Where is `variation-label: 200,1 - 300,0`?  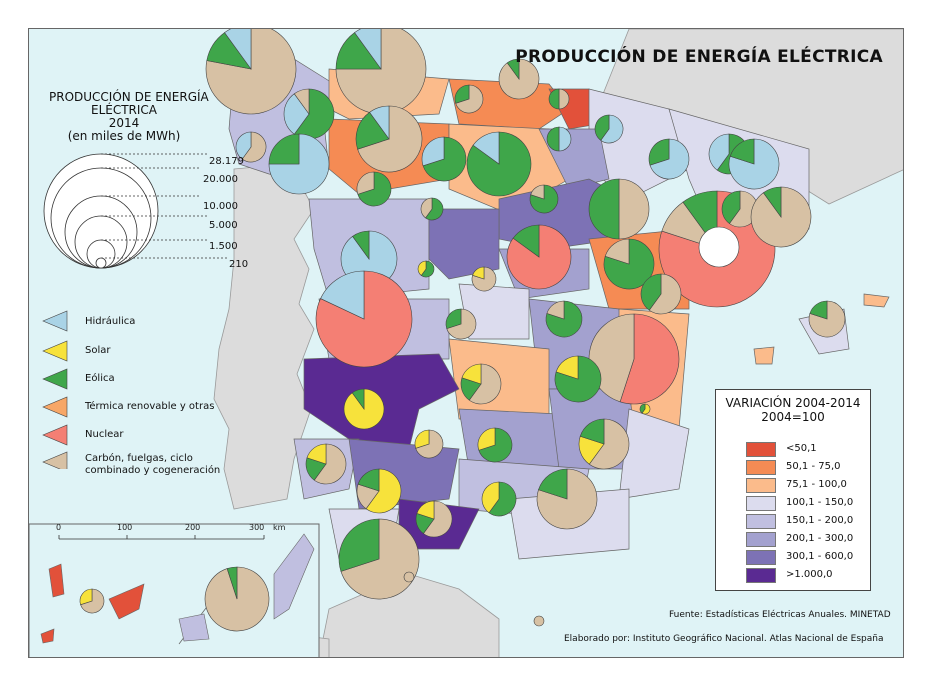
variation-label: 200,1 - 300,0 is located at coordinates (820, 538).